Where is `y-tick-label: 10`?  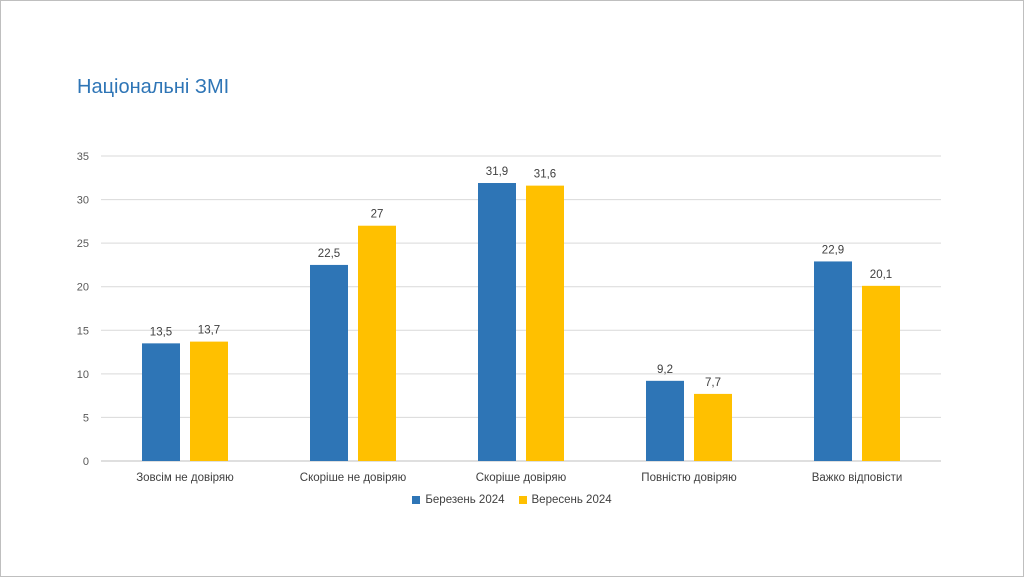
y-tick-label: 10 is located at coordinates (83, 375).